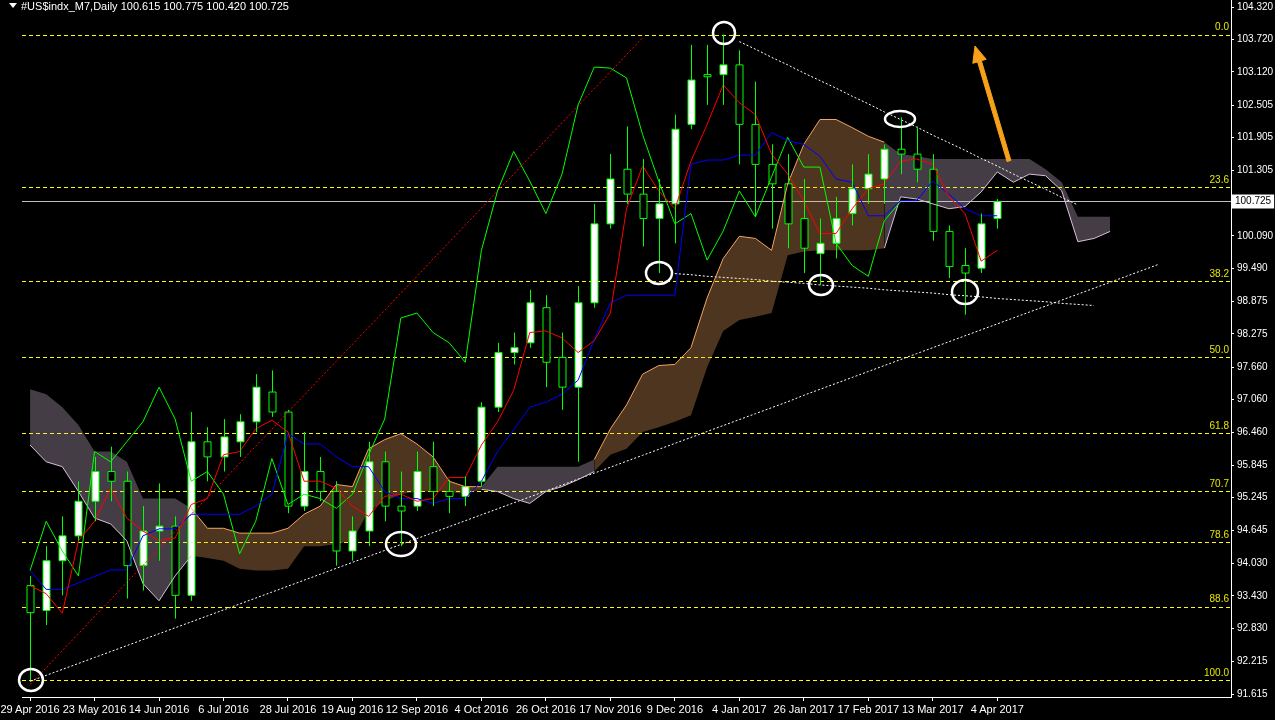 This screenshot has width=1275, height=720. What do you see at coordinates (1219, 425) in the screenshot?
I see `annotation: 61.8` at bounding box center [1219, 425].